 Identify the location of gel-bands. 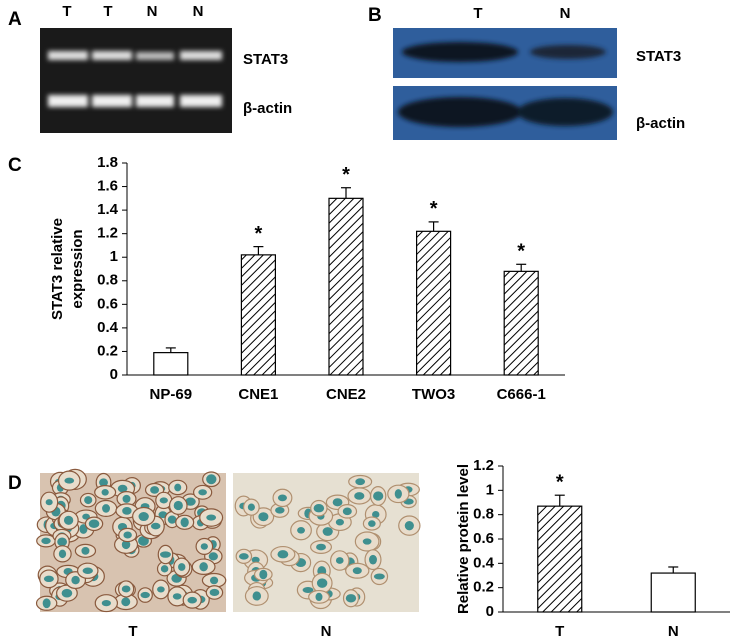
(135, 79).